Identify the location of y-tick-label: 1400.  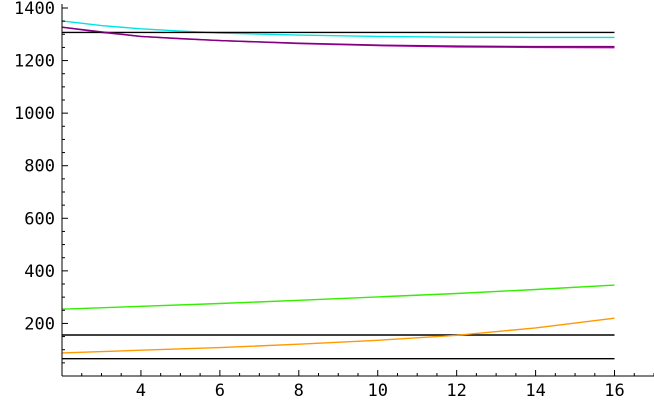
(34, 9).